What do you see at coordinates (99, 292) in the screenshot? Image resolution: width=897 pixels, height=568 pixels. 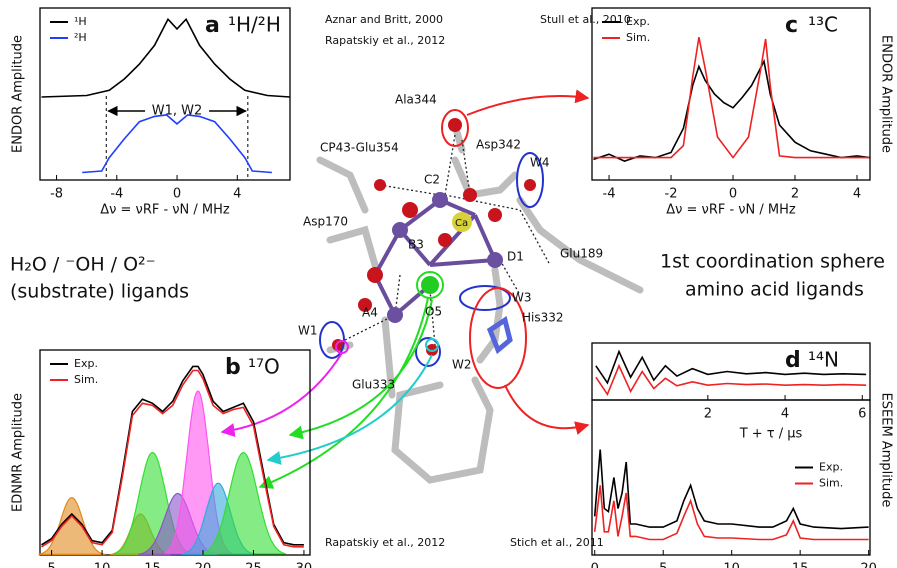 I see `caption: (substrate) ligands` at bounding box center [99, 292].